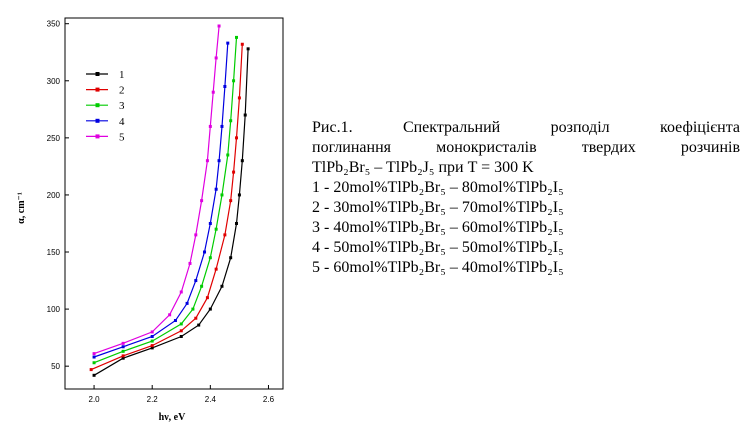 The height and width of the screenshot is (434, 752). Describe the element at coordinates (211, 399) in the screenshot. I see `x-tick-label: 2.4` at that location.